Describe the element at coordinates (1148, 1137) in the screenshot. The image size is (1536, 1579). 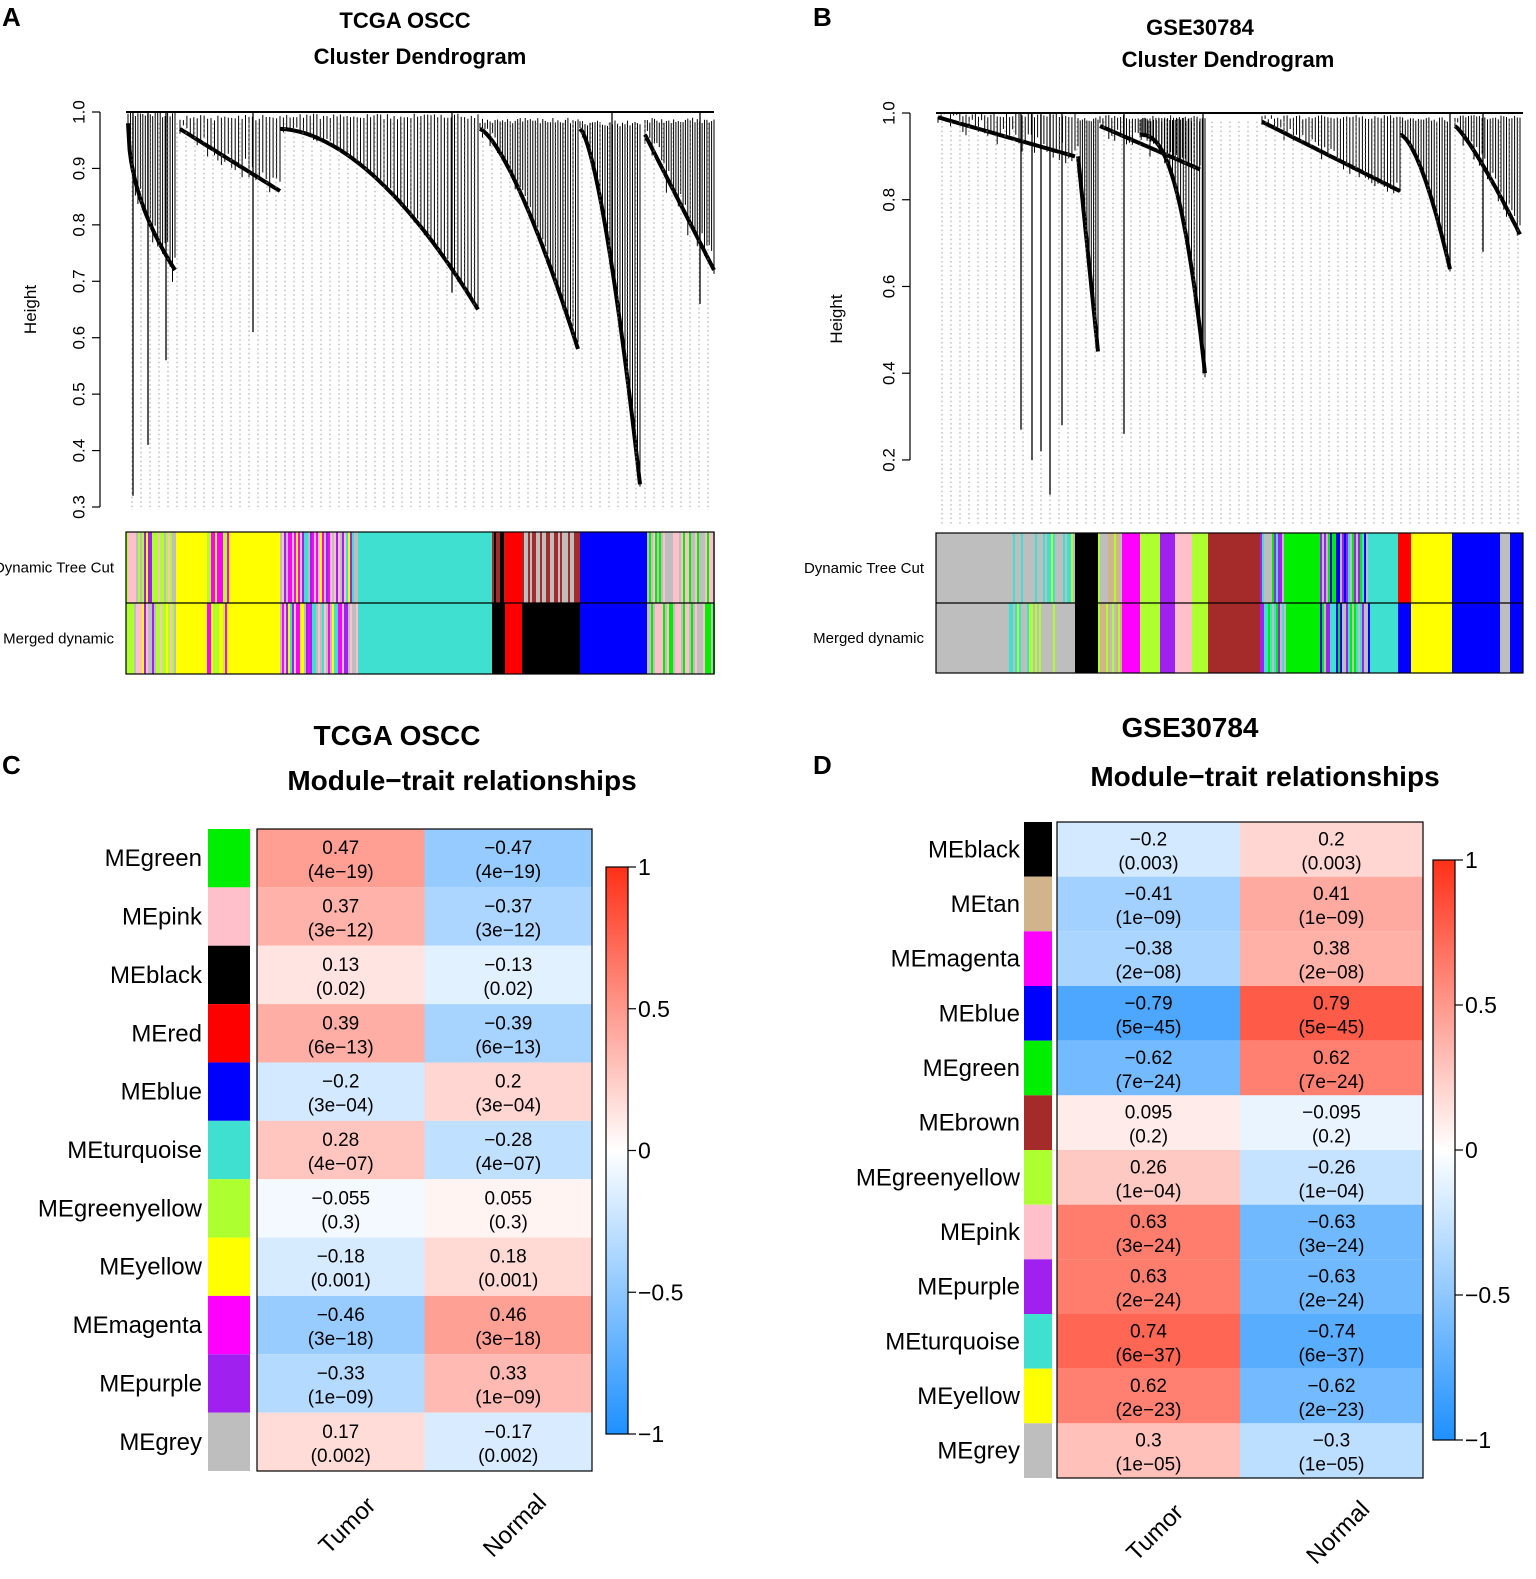
I see `cell-pvalue-label: (0.2)` at that location.